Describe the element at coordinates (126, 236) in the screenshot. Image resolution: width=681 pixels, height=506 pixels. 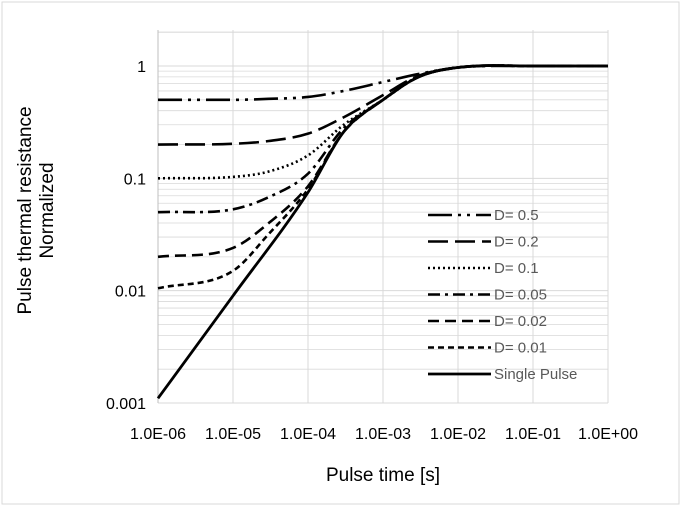
I see `y-tick-labels: 0.001 0.01 0.1 1` at that location.